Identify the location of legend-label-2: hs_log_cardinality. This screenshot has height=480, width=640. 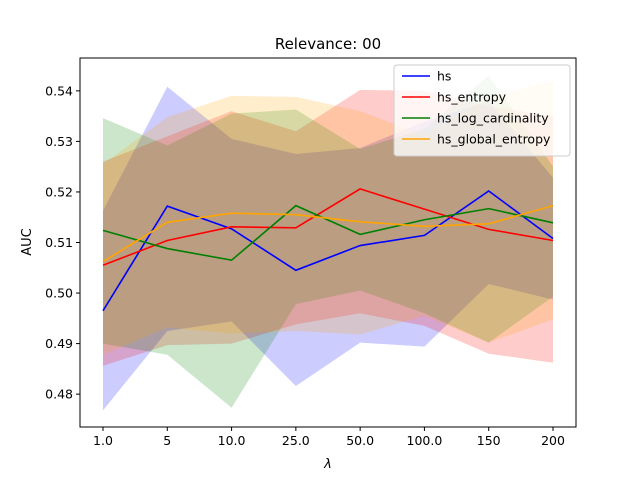
(493, 118).